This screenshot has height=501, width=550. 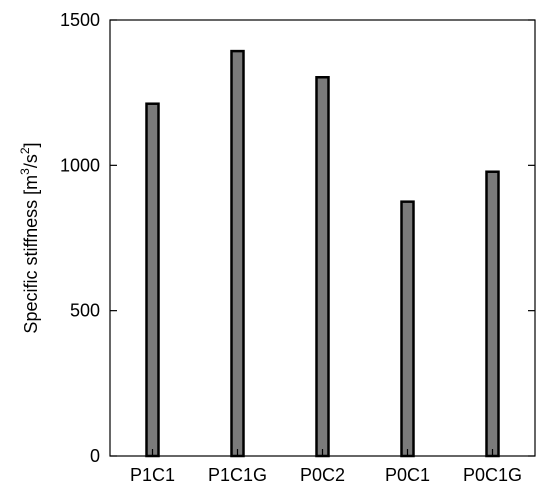 What do you see at coordinates (80, 165) in the screenshot?
I see `y-tick-label-2: 1000` at bounding box center [80, 165].